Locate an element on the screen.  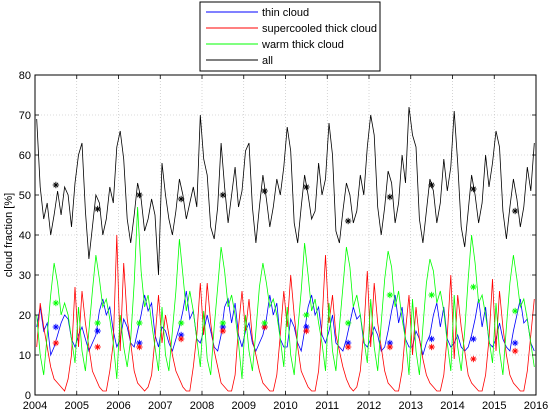
x-tick-label: 2005 is located at coordinates (77, 406).